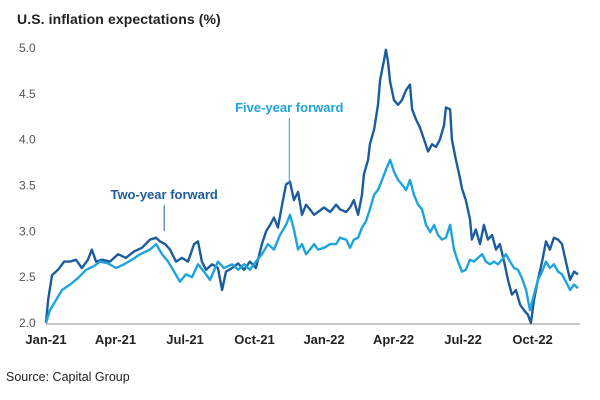  Describe the element at coordinates (254, 339) in the screenshot. I see `x-tick-label: Oct-21` at that location.